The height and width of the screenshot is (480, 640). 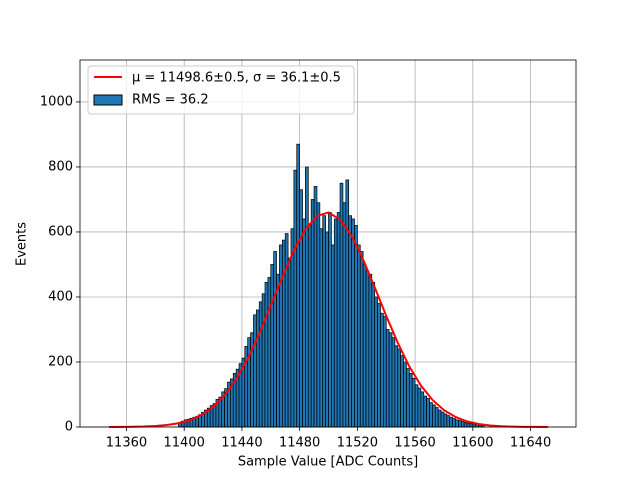 What do you see at coordinates (414, 443) in the screenshot?
I see `x-tick-label: 11560` at bounding box center [414, 443].